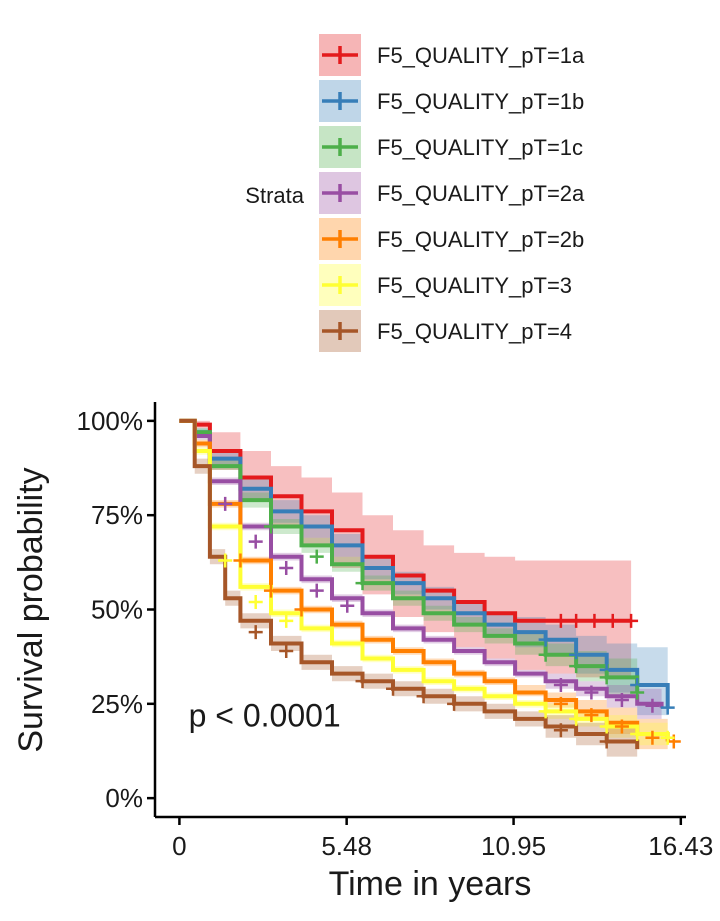 The image size is (720, 921). I want to click on legend-title: Strata, so click(274, 195).